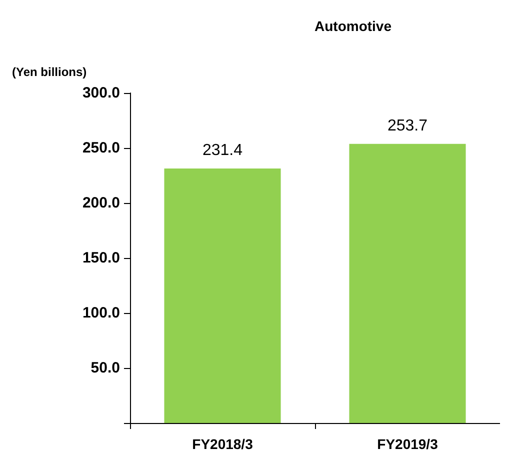 The image size is (508, 473). What do you see at coordinates (101, 148) in the screenshot?
I see `y-tick-label: 250.0` at bounding box center [101, 148].